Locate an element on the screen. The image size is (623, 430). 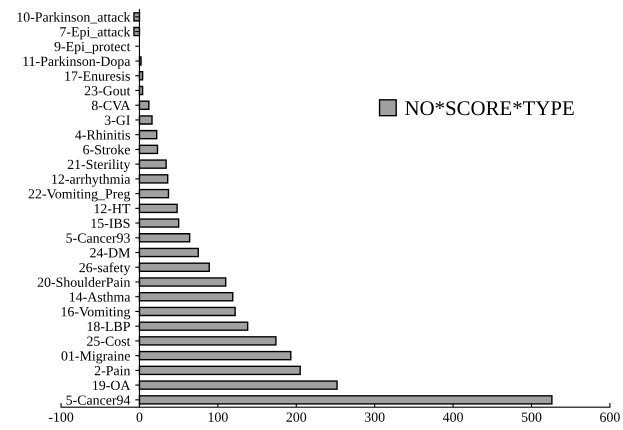
y-tick-label: 3-GI is located at coordinates (117, 120).